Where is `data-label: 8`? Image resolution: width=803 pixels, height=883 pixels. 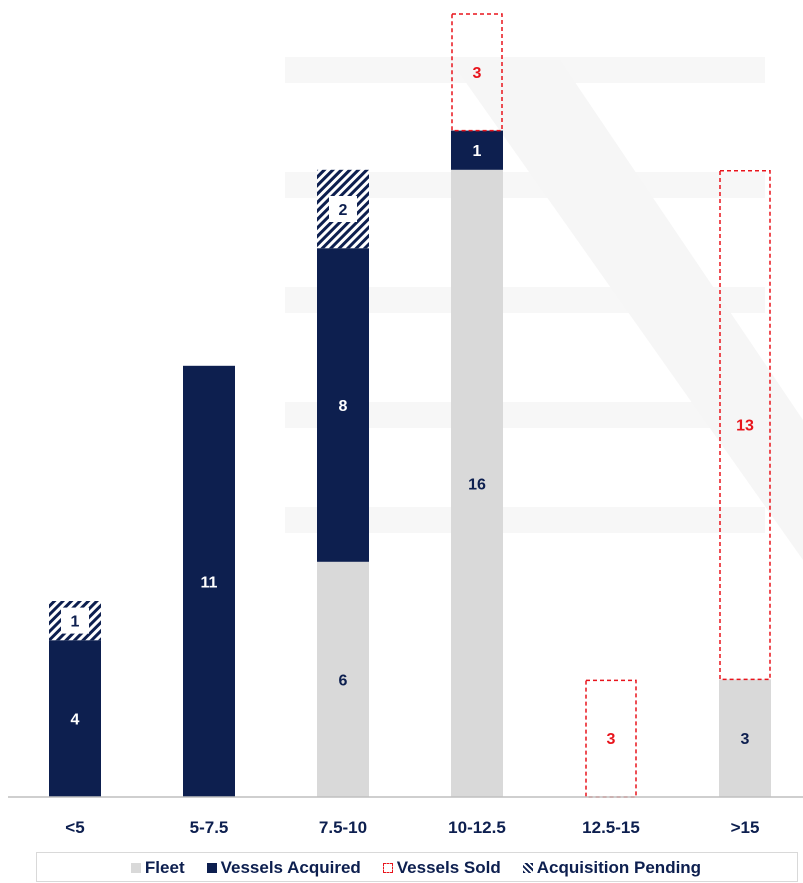
data-label: 8 is located at coordinates (343, 406).